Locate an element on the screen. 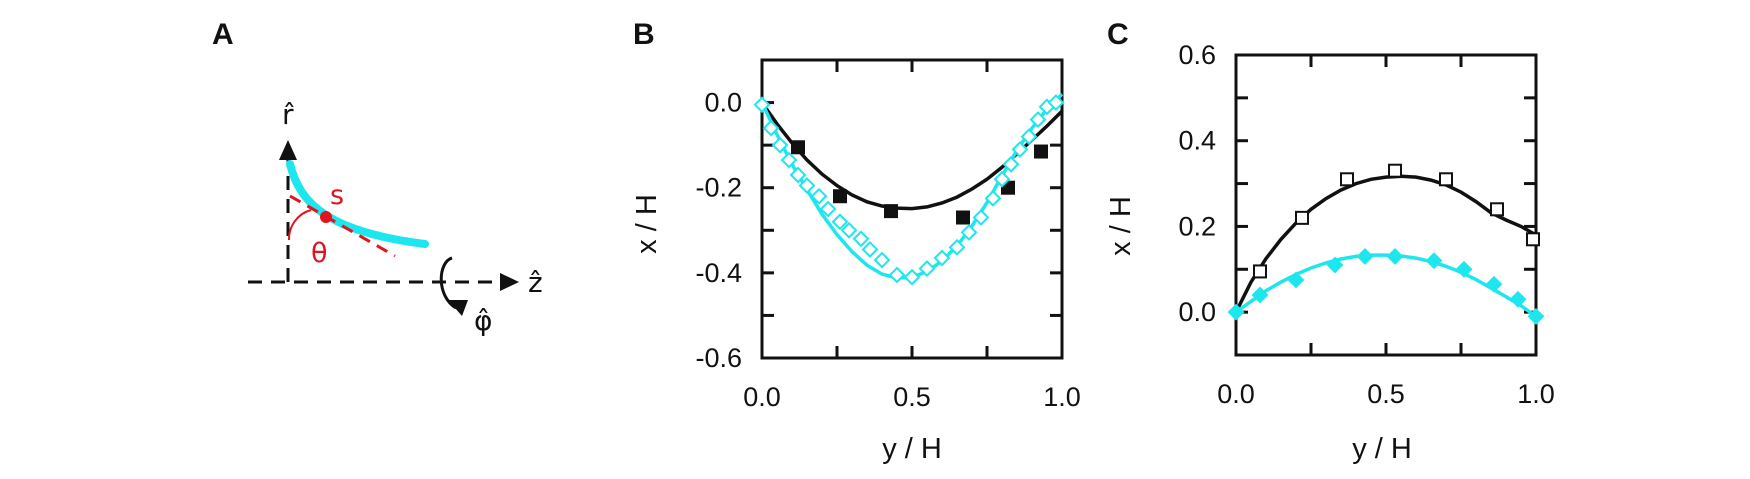 The width and height of the screenshot is (1750, 479). r-axis-arrow-icon is located at coordinates (288, 150).